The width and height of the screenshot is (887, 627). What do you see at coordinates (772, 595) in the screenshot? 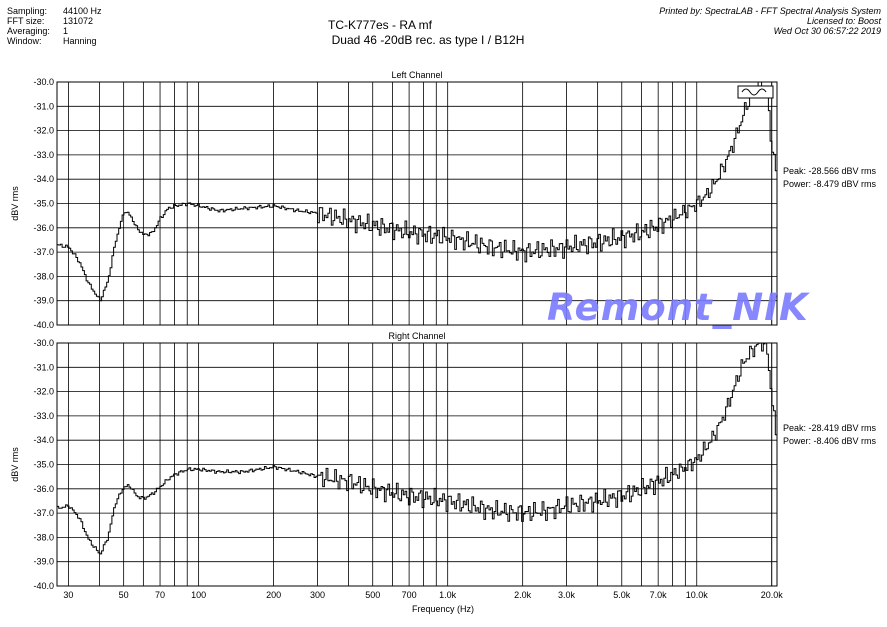
I see `x-tick-label: 20.0k` at bounding box center [772, 595].